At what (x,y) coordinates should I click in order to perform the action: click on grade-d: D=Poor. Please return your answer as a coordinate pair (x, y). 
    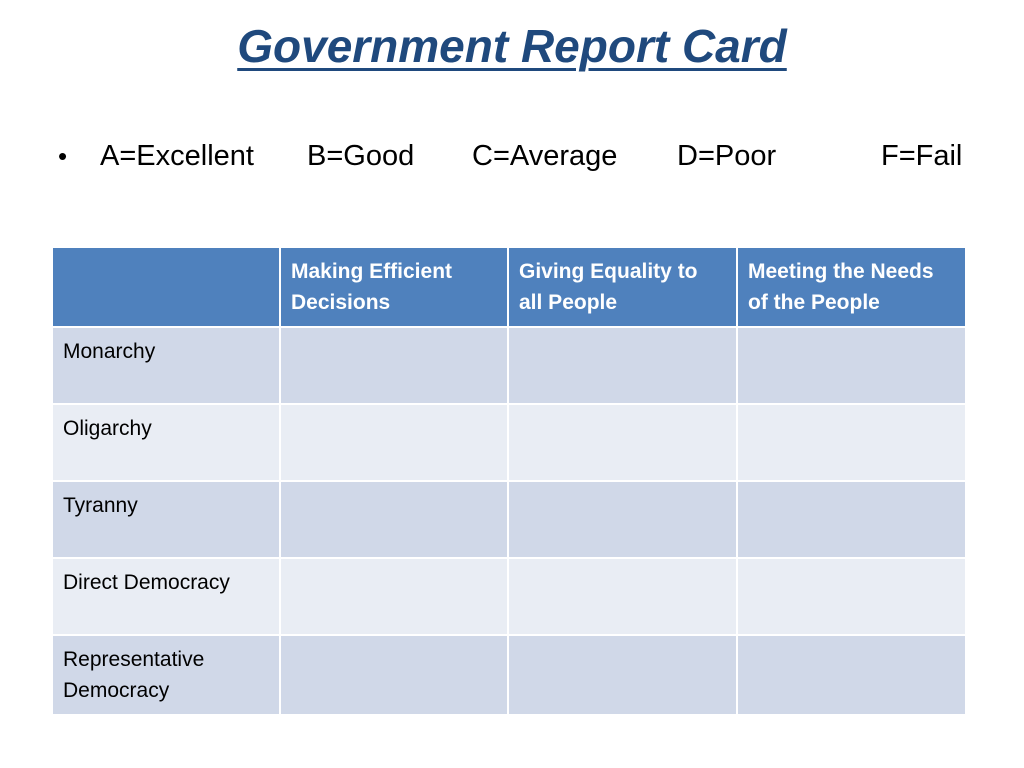
    Looking at the image, I should click on (727, 156).